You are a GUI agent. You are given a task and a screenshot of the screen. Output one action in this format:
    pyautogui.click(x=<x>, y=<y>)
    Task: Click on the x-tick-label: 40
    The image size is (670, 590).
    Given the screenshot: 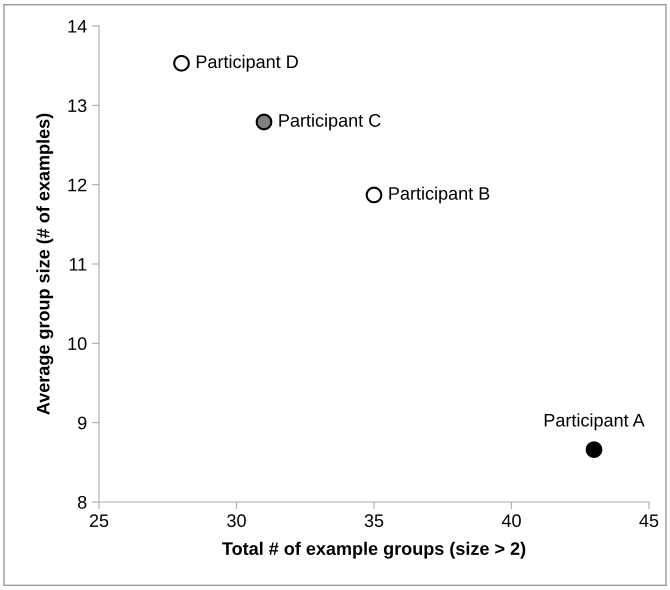 What is the action you would take?
    pyautogui.click(x=511, y=521)
    